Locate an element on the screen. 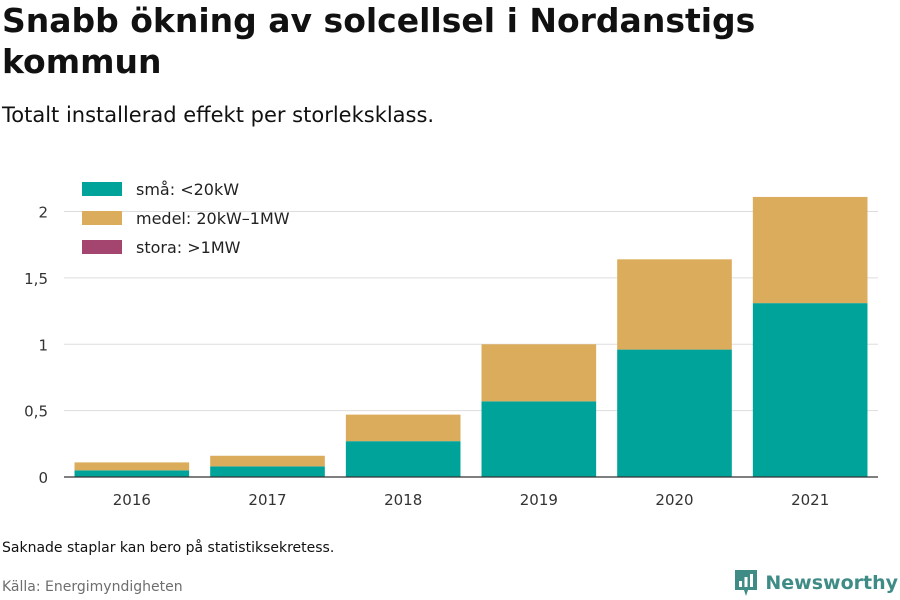 This screenshot has height=600, width=900. brand-logo: Newsworthy is located at coordinates (815, 583).